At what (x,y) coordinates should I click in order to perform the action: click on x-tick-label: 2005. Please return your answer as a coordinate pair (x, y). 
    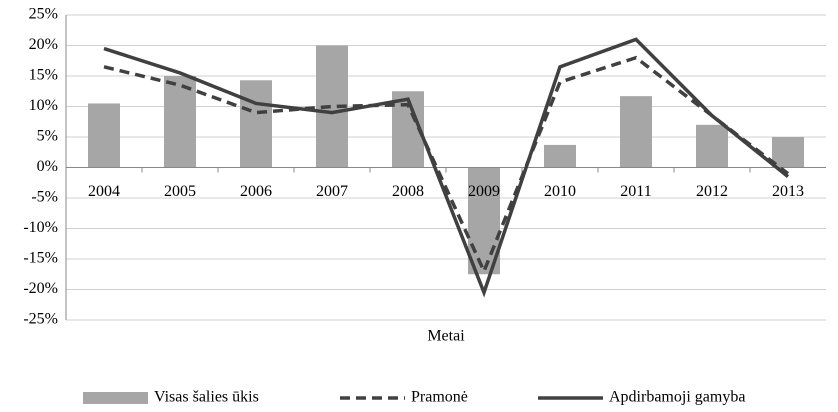
    Looking at the image, I should click on (180, 191).